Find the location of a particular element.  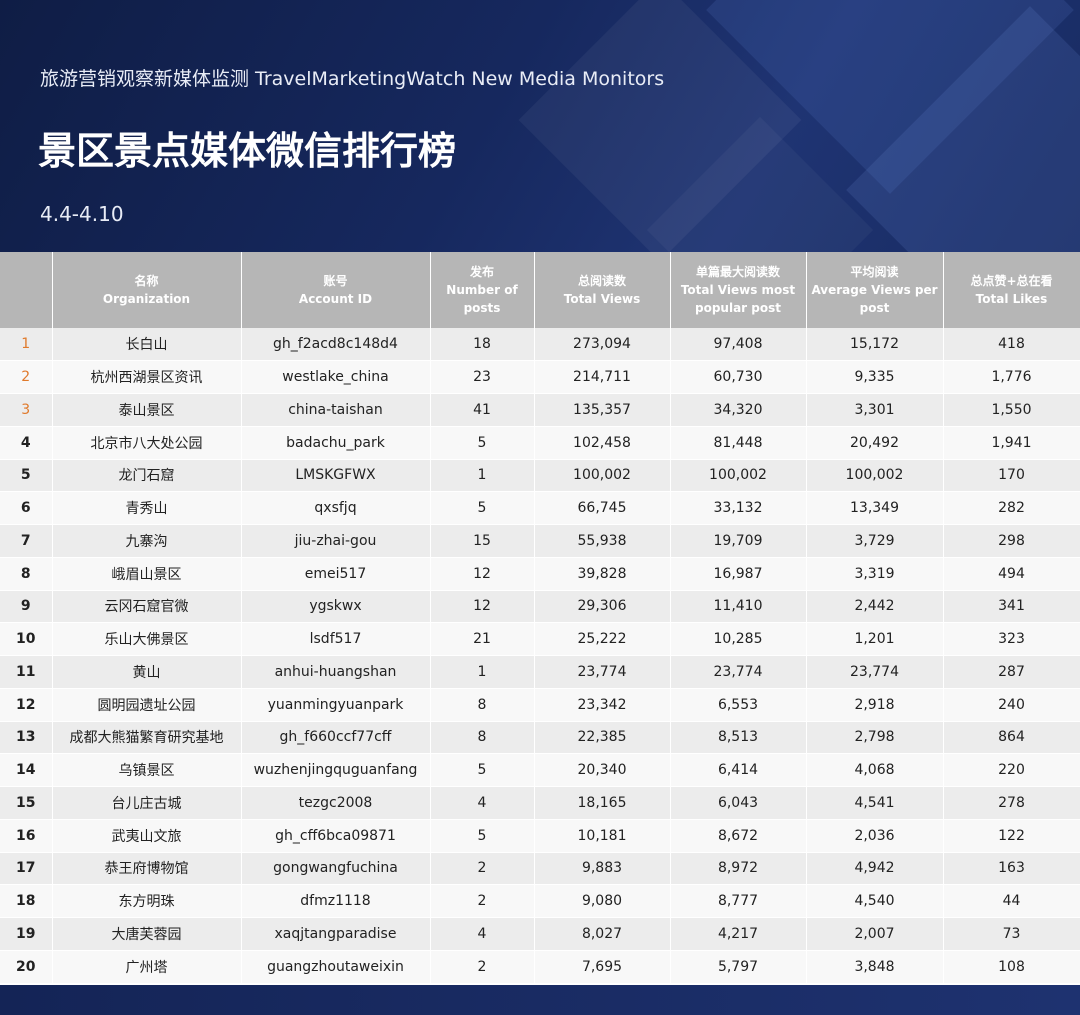

table-row: 6 青秀山 qxsfjq 5 66,745 33,132 13,349 282 is located at coordinates (540, 508).